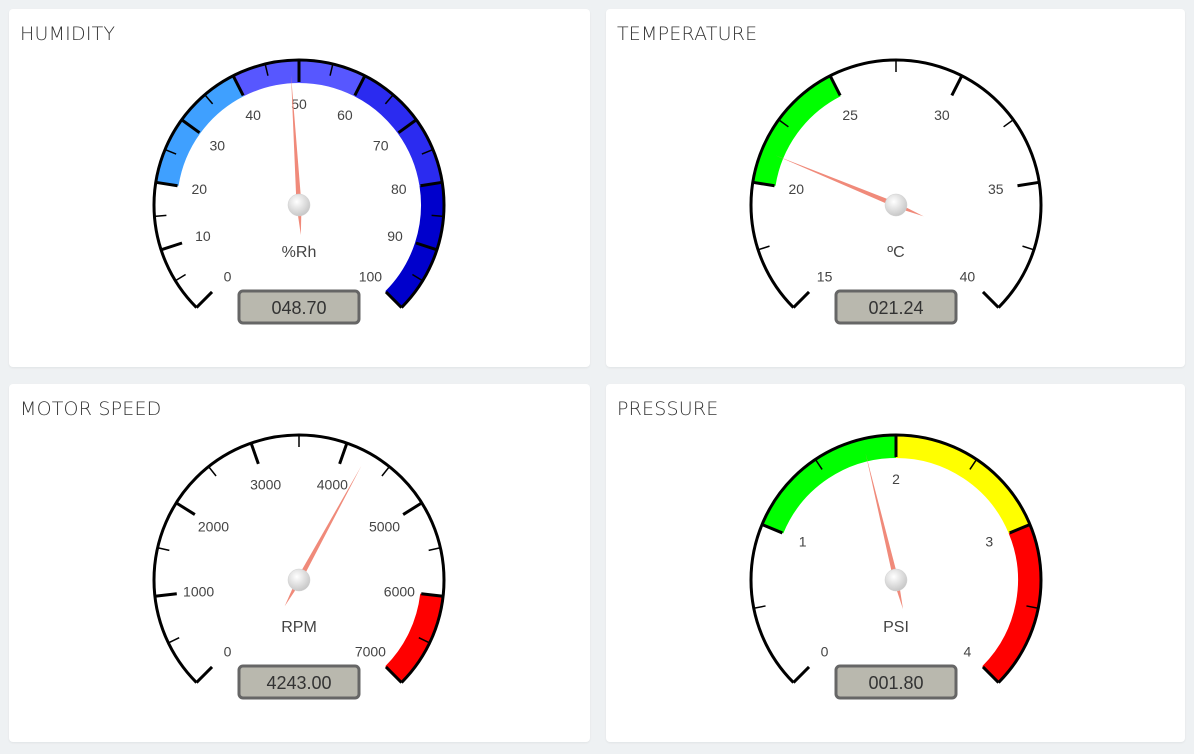  I want to click on card-title: MOTOR SPEED, so click(91, 409).